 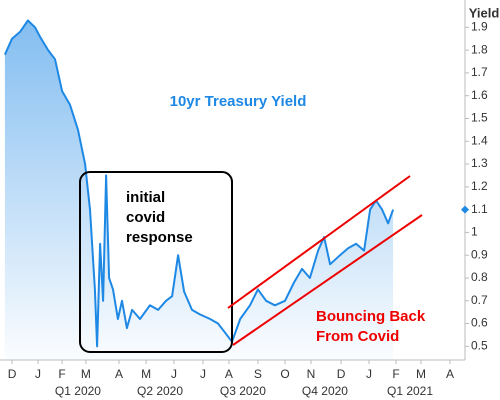 What do you see at coordinates (484, 12) in the screenshot?
I see `axis-label: Yield` at bounding box center [484, 12].